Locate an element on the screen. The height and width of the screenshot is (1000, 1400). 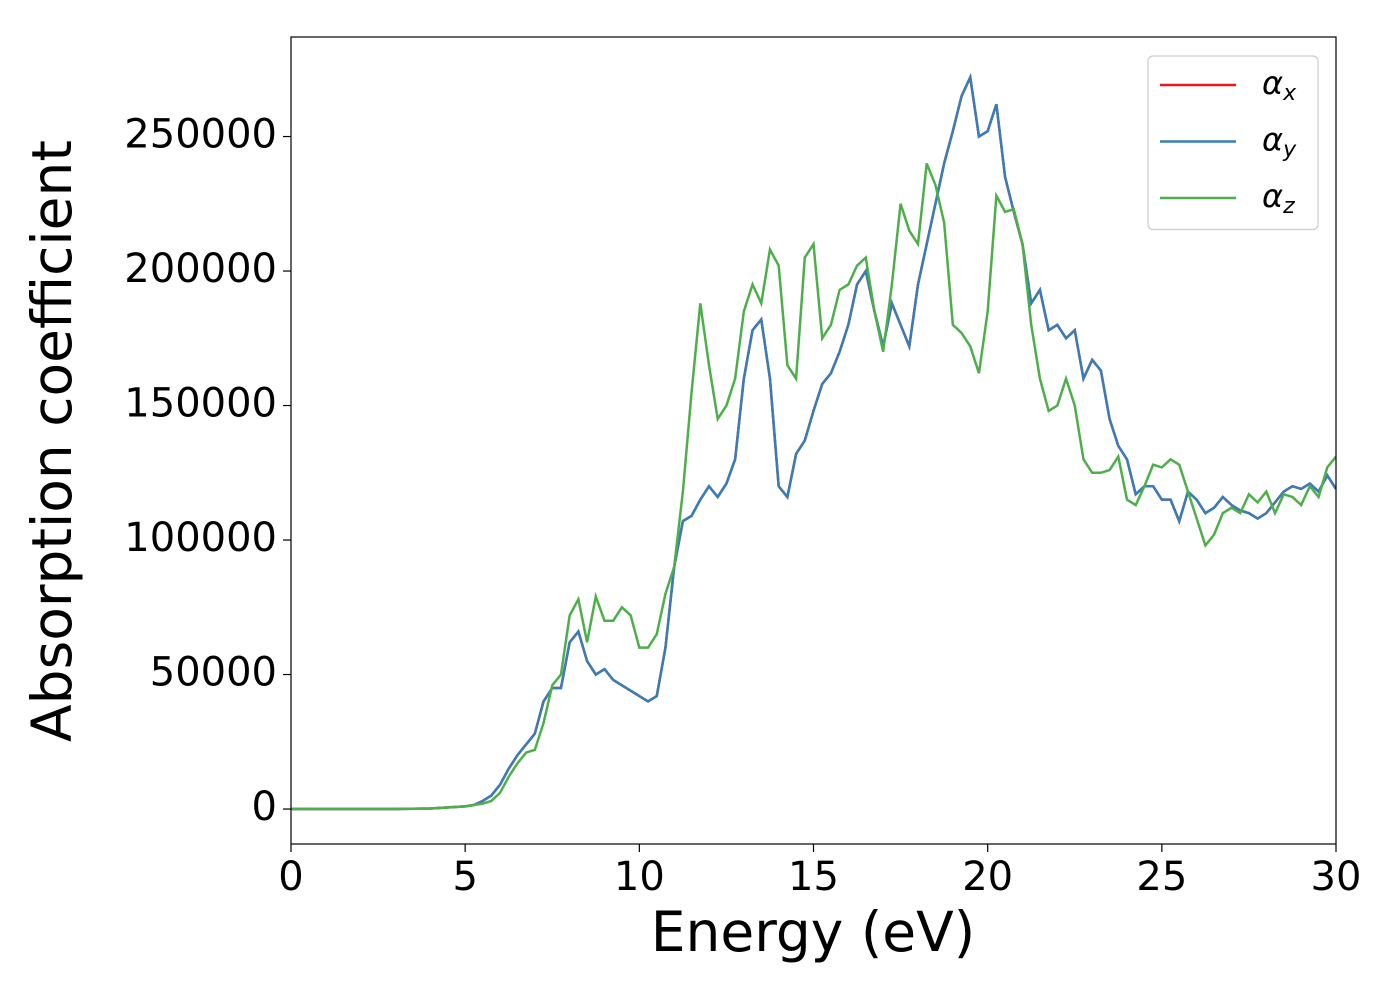
y-tick-label: 250000 is located at coordinates (200, 135).